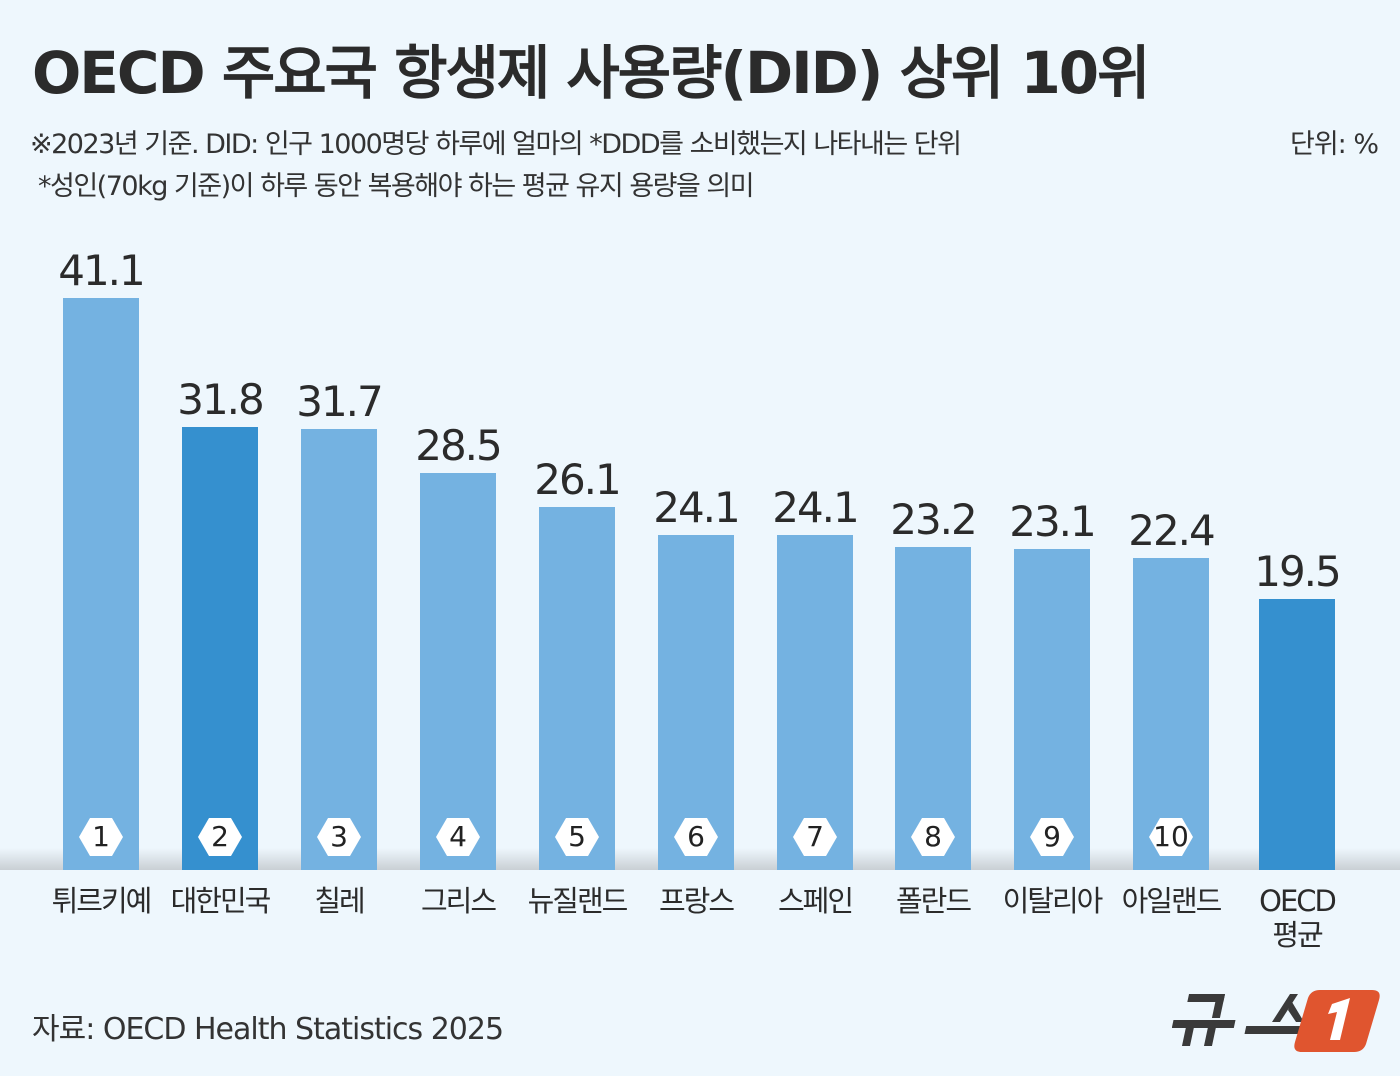 This screenshot has height=1076, width=1400. Describe the element at coordinates (1298, 571) in the screenshot. I see `value-label: 19.5` at that location.